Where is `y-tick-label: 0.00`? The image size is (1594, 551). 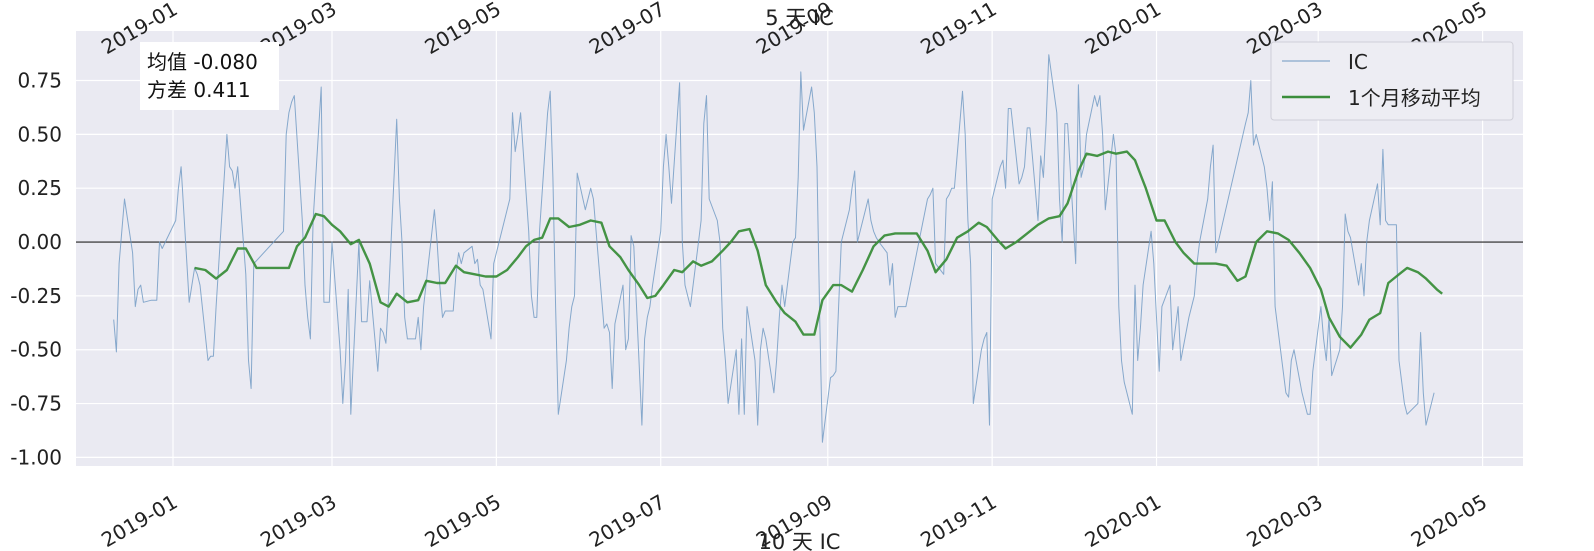
y-tick-label: 0.00 is located at coordinates (39, 242).